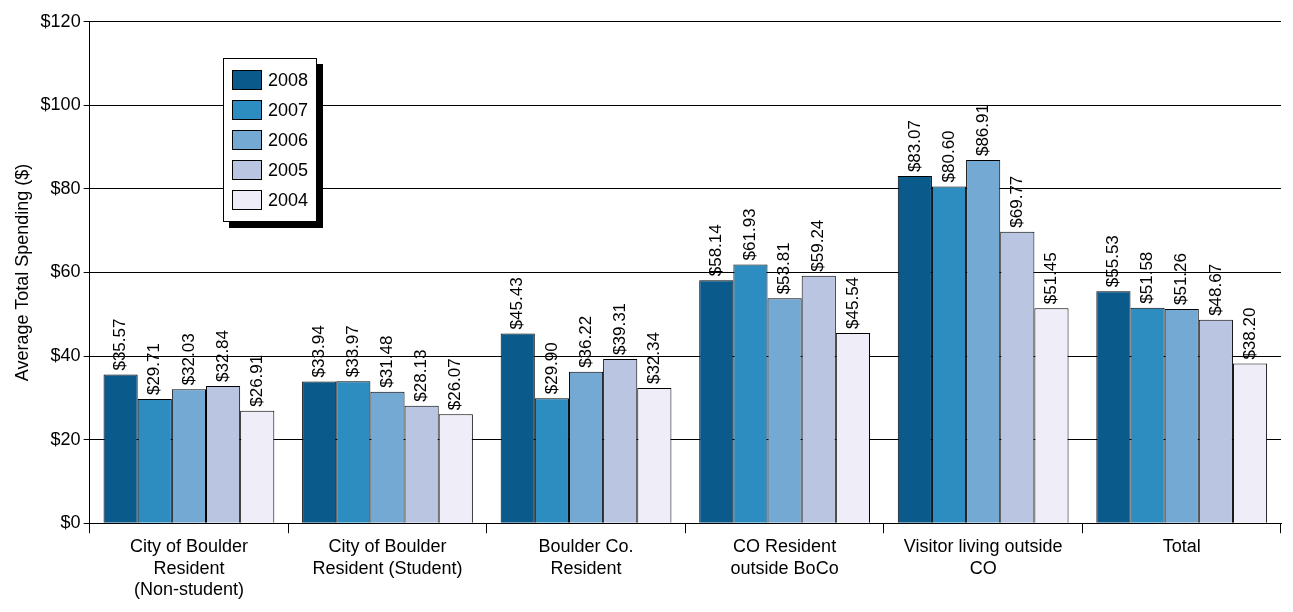 Image resolution: width=1293 pixels, height=612 pixels. I want to click on y-tick-label: $0, so click(70, 522).